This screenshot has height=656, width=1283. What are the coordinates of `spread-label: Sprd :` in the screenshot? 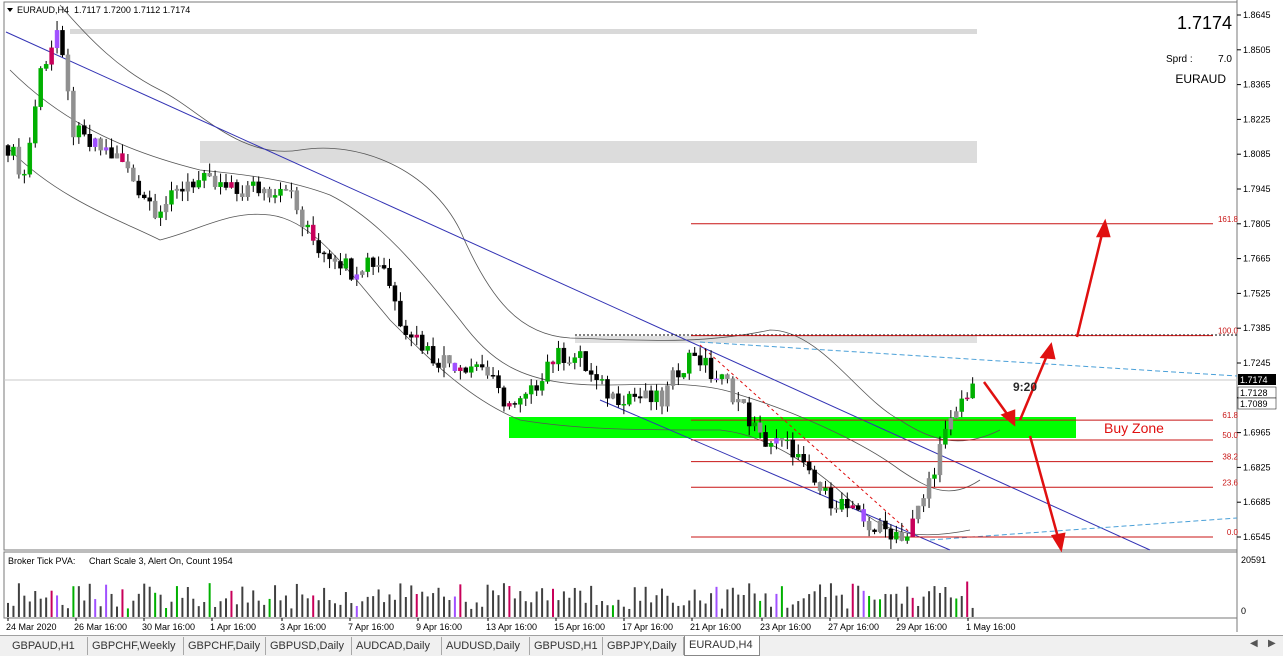 It's located at (1179, 59).